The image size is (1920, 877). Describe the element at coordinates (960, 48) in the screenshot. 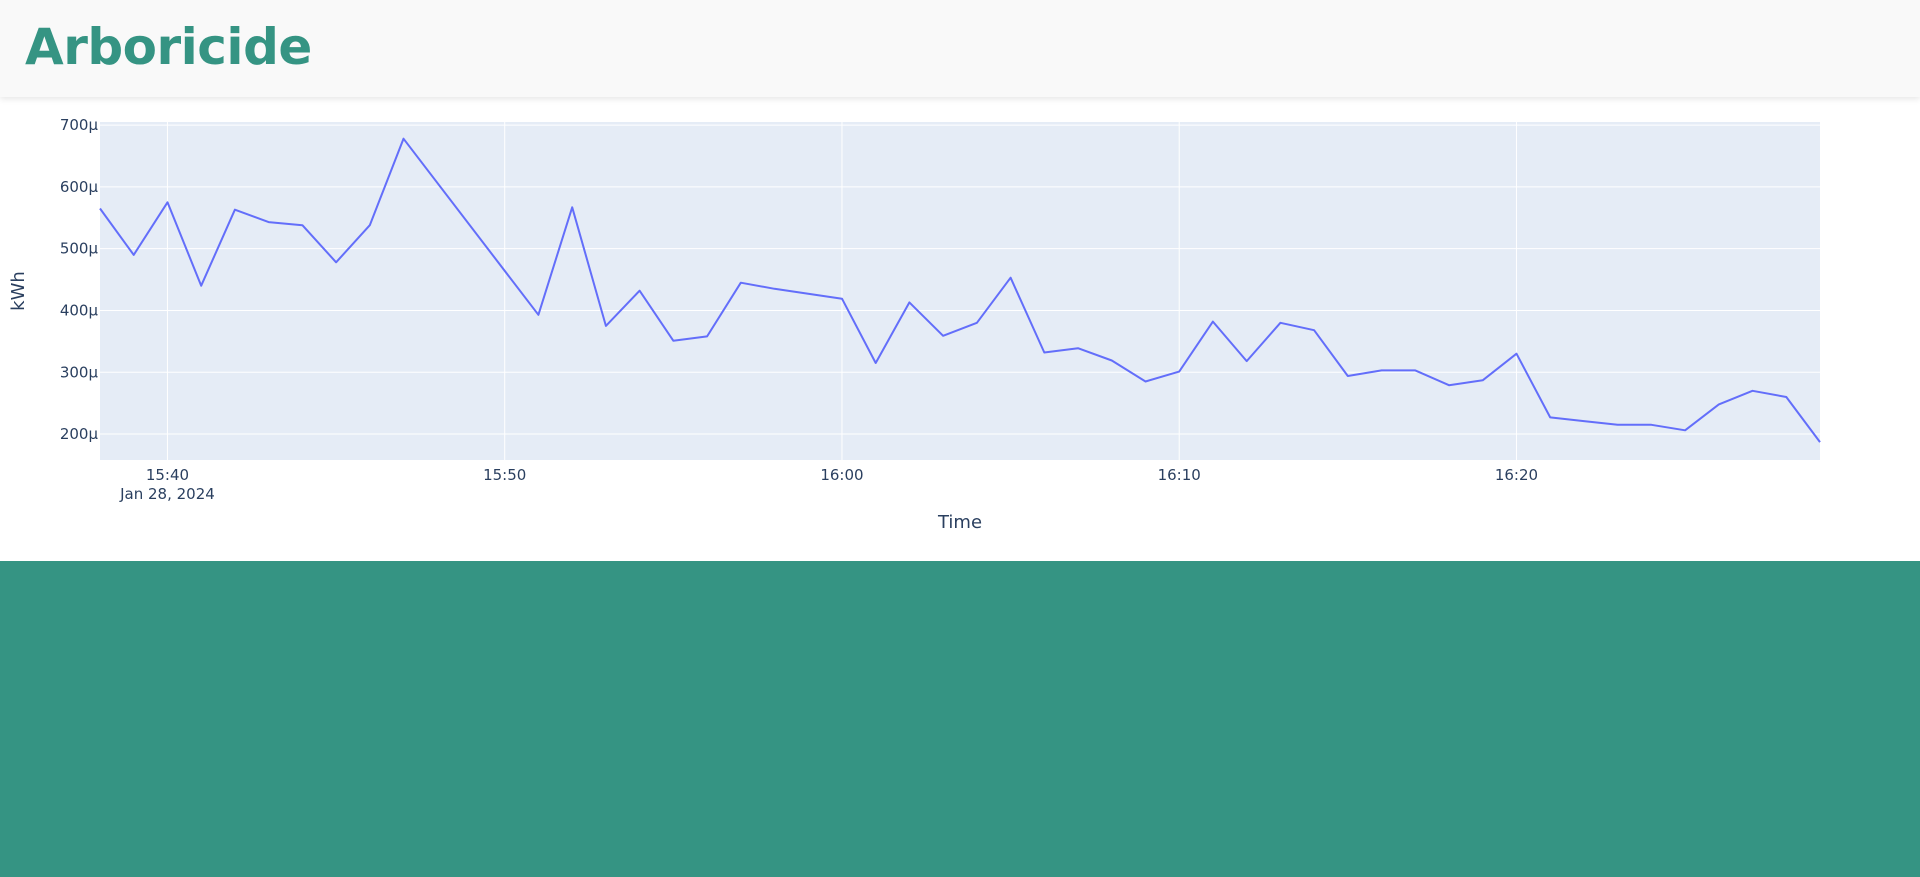

I see `app-header: Arboricide` at that location.